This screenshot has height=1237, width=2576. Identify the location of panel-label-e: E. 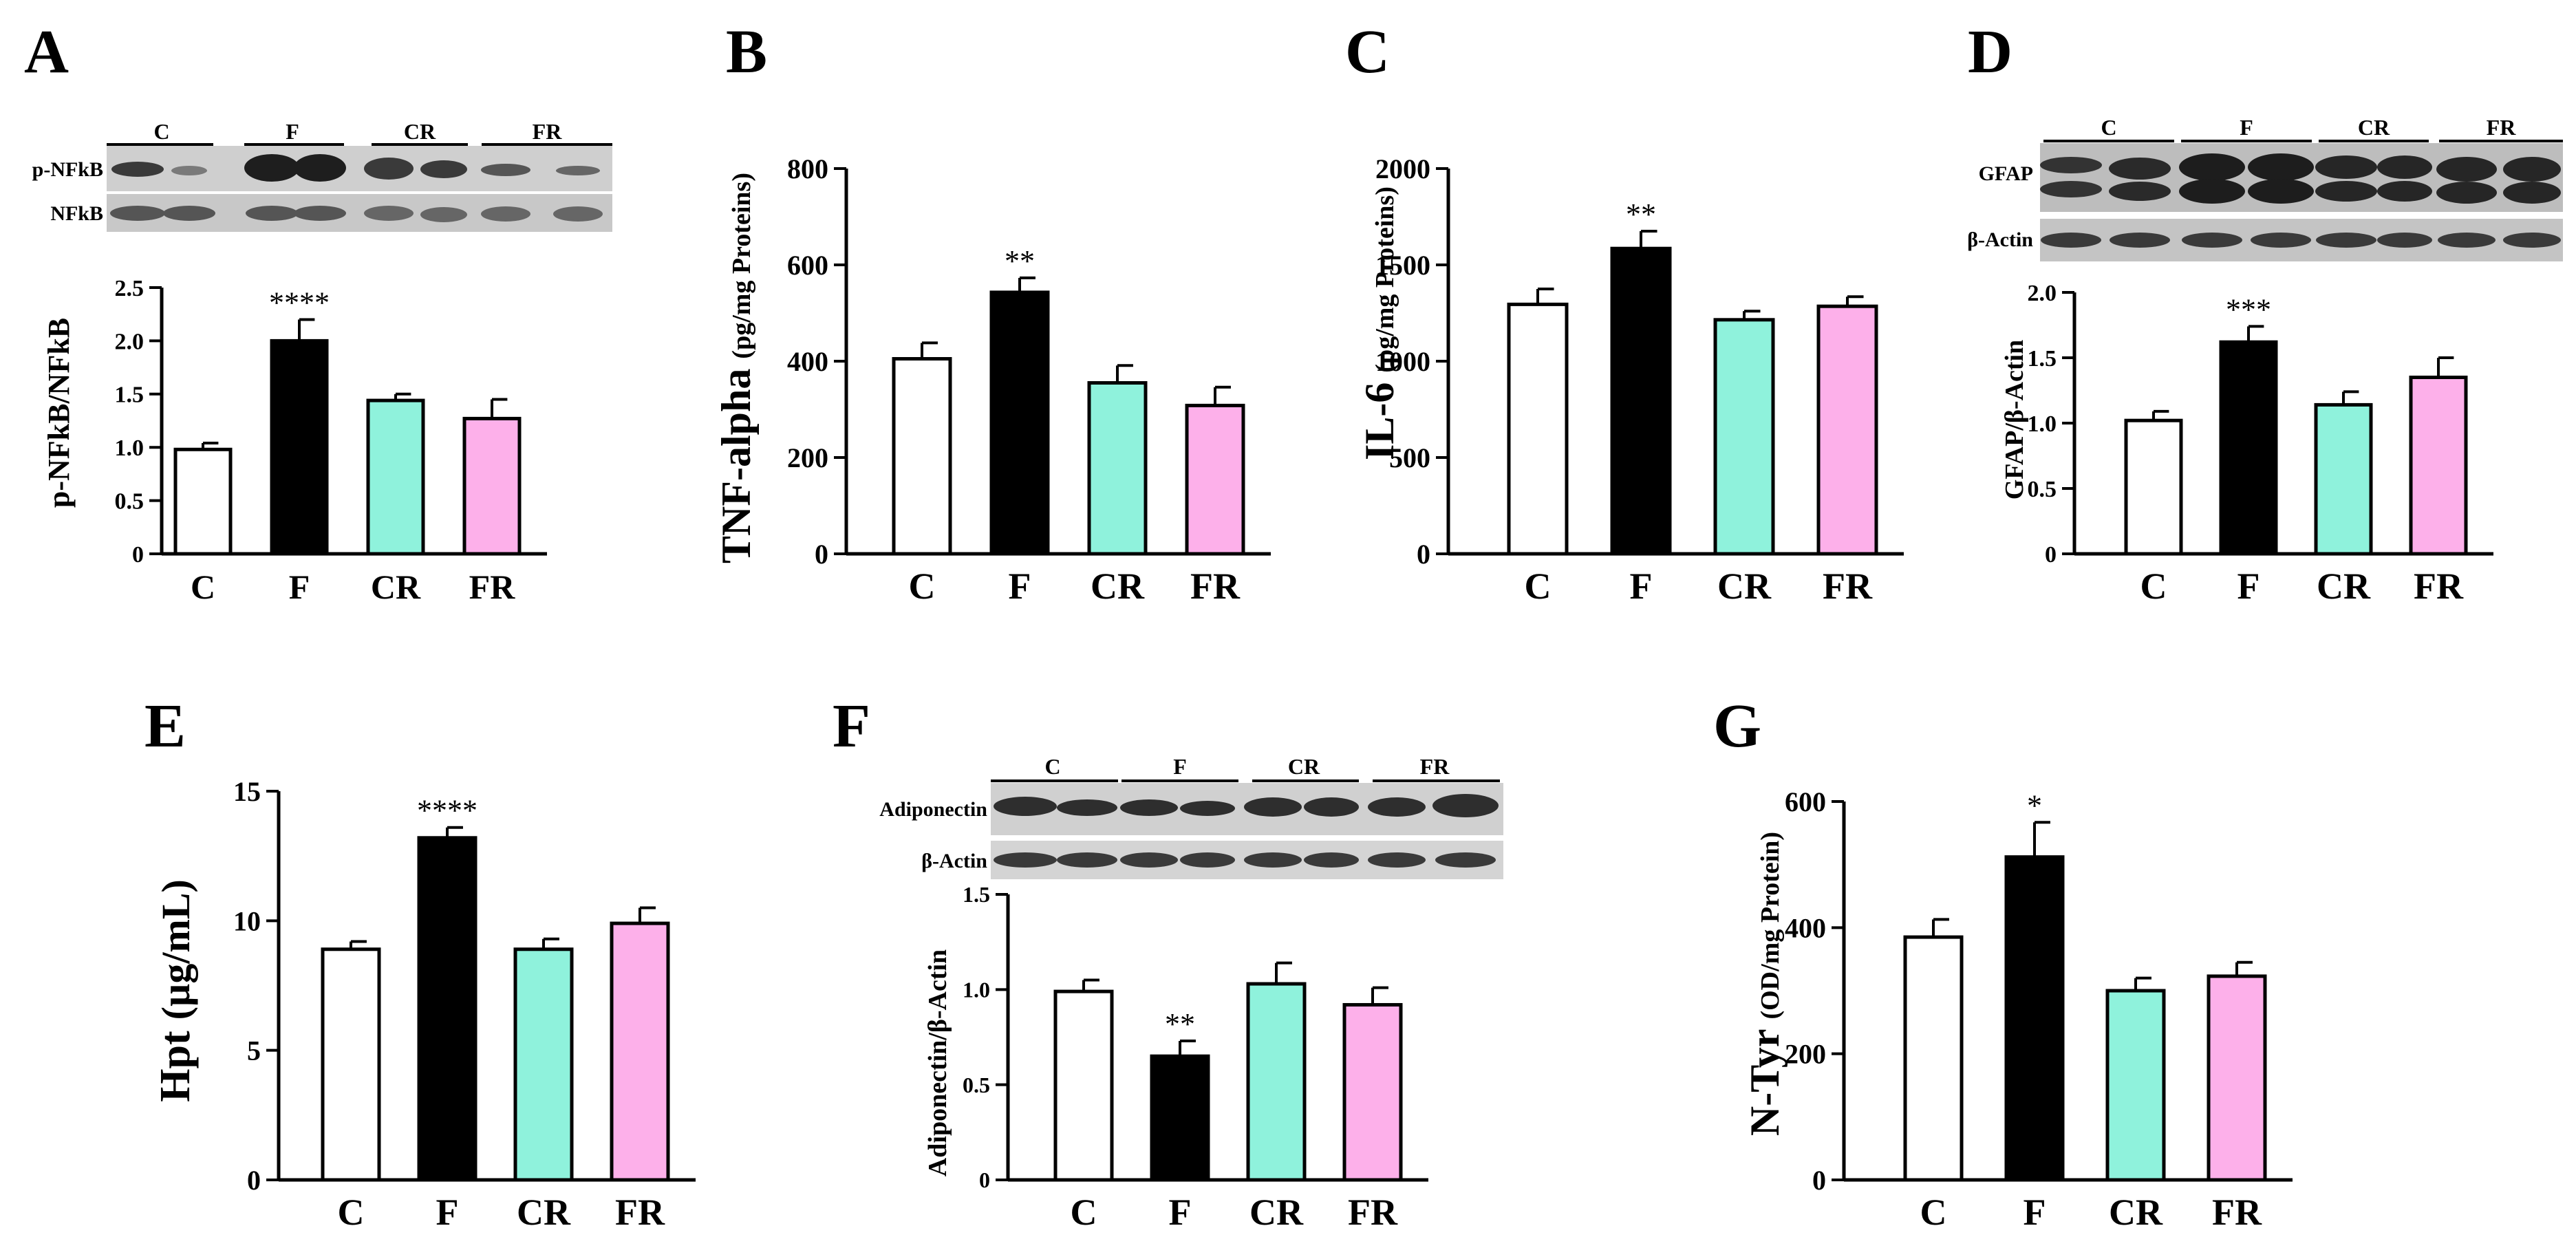
(165, 726).